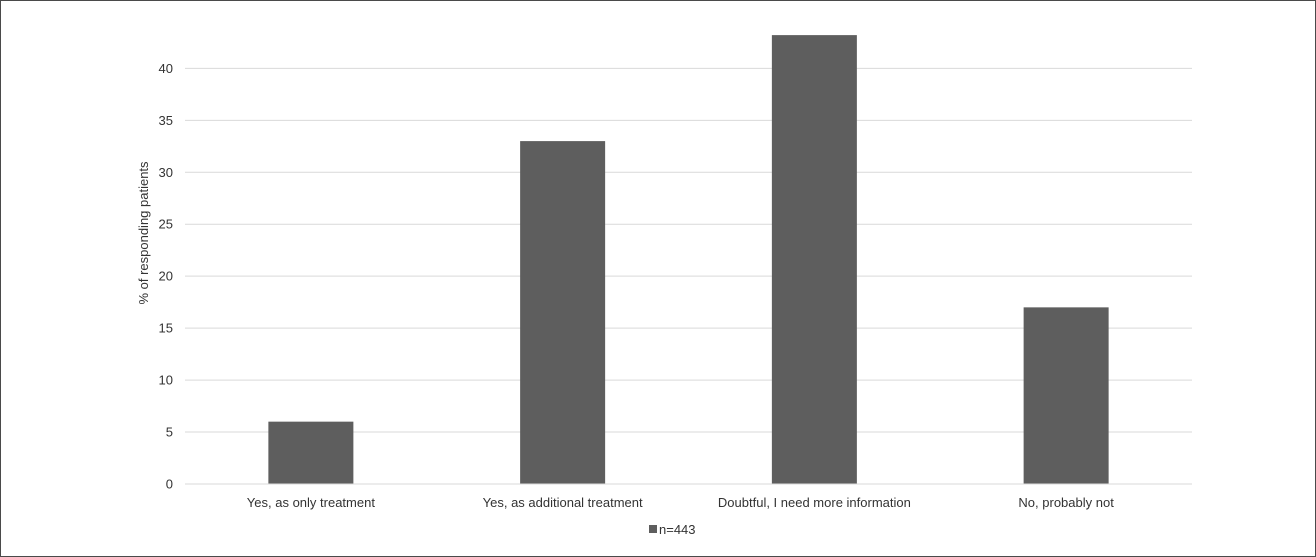 This screenshot has height=557, width=1316. Describe the element at coordinates (166, 172) in the screenshot. I see `y-tick-label: 30` at that location.